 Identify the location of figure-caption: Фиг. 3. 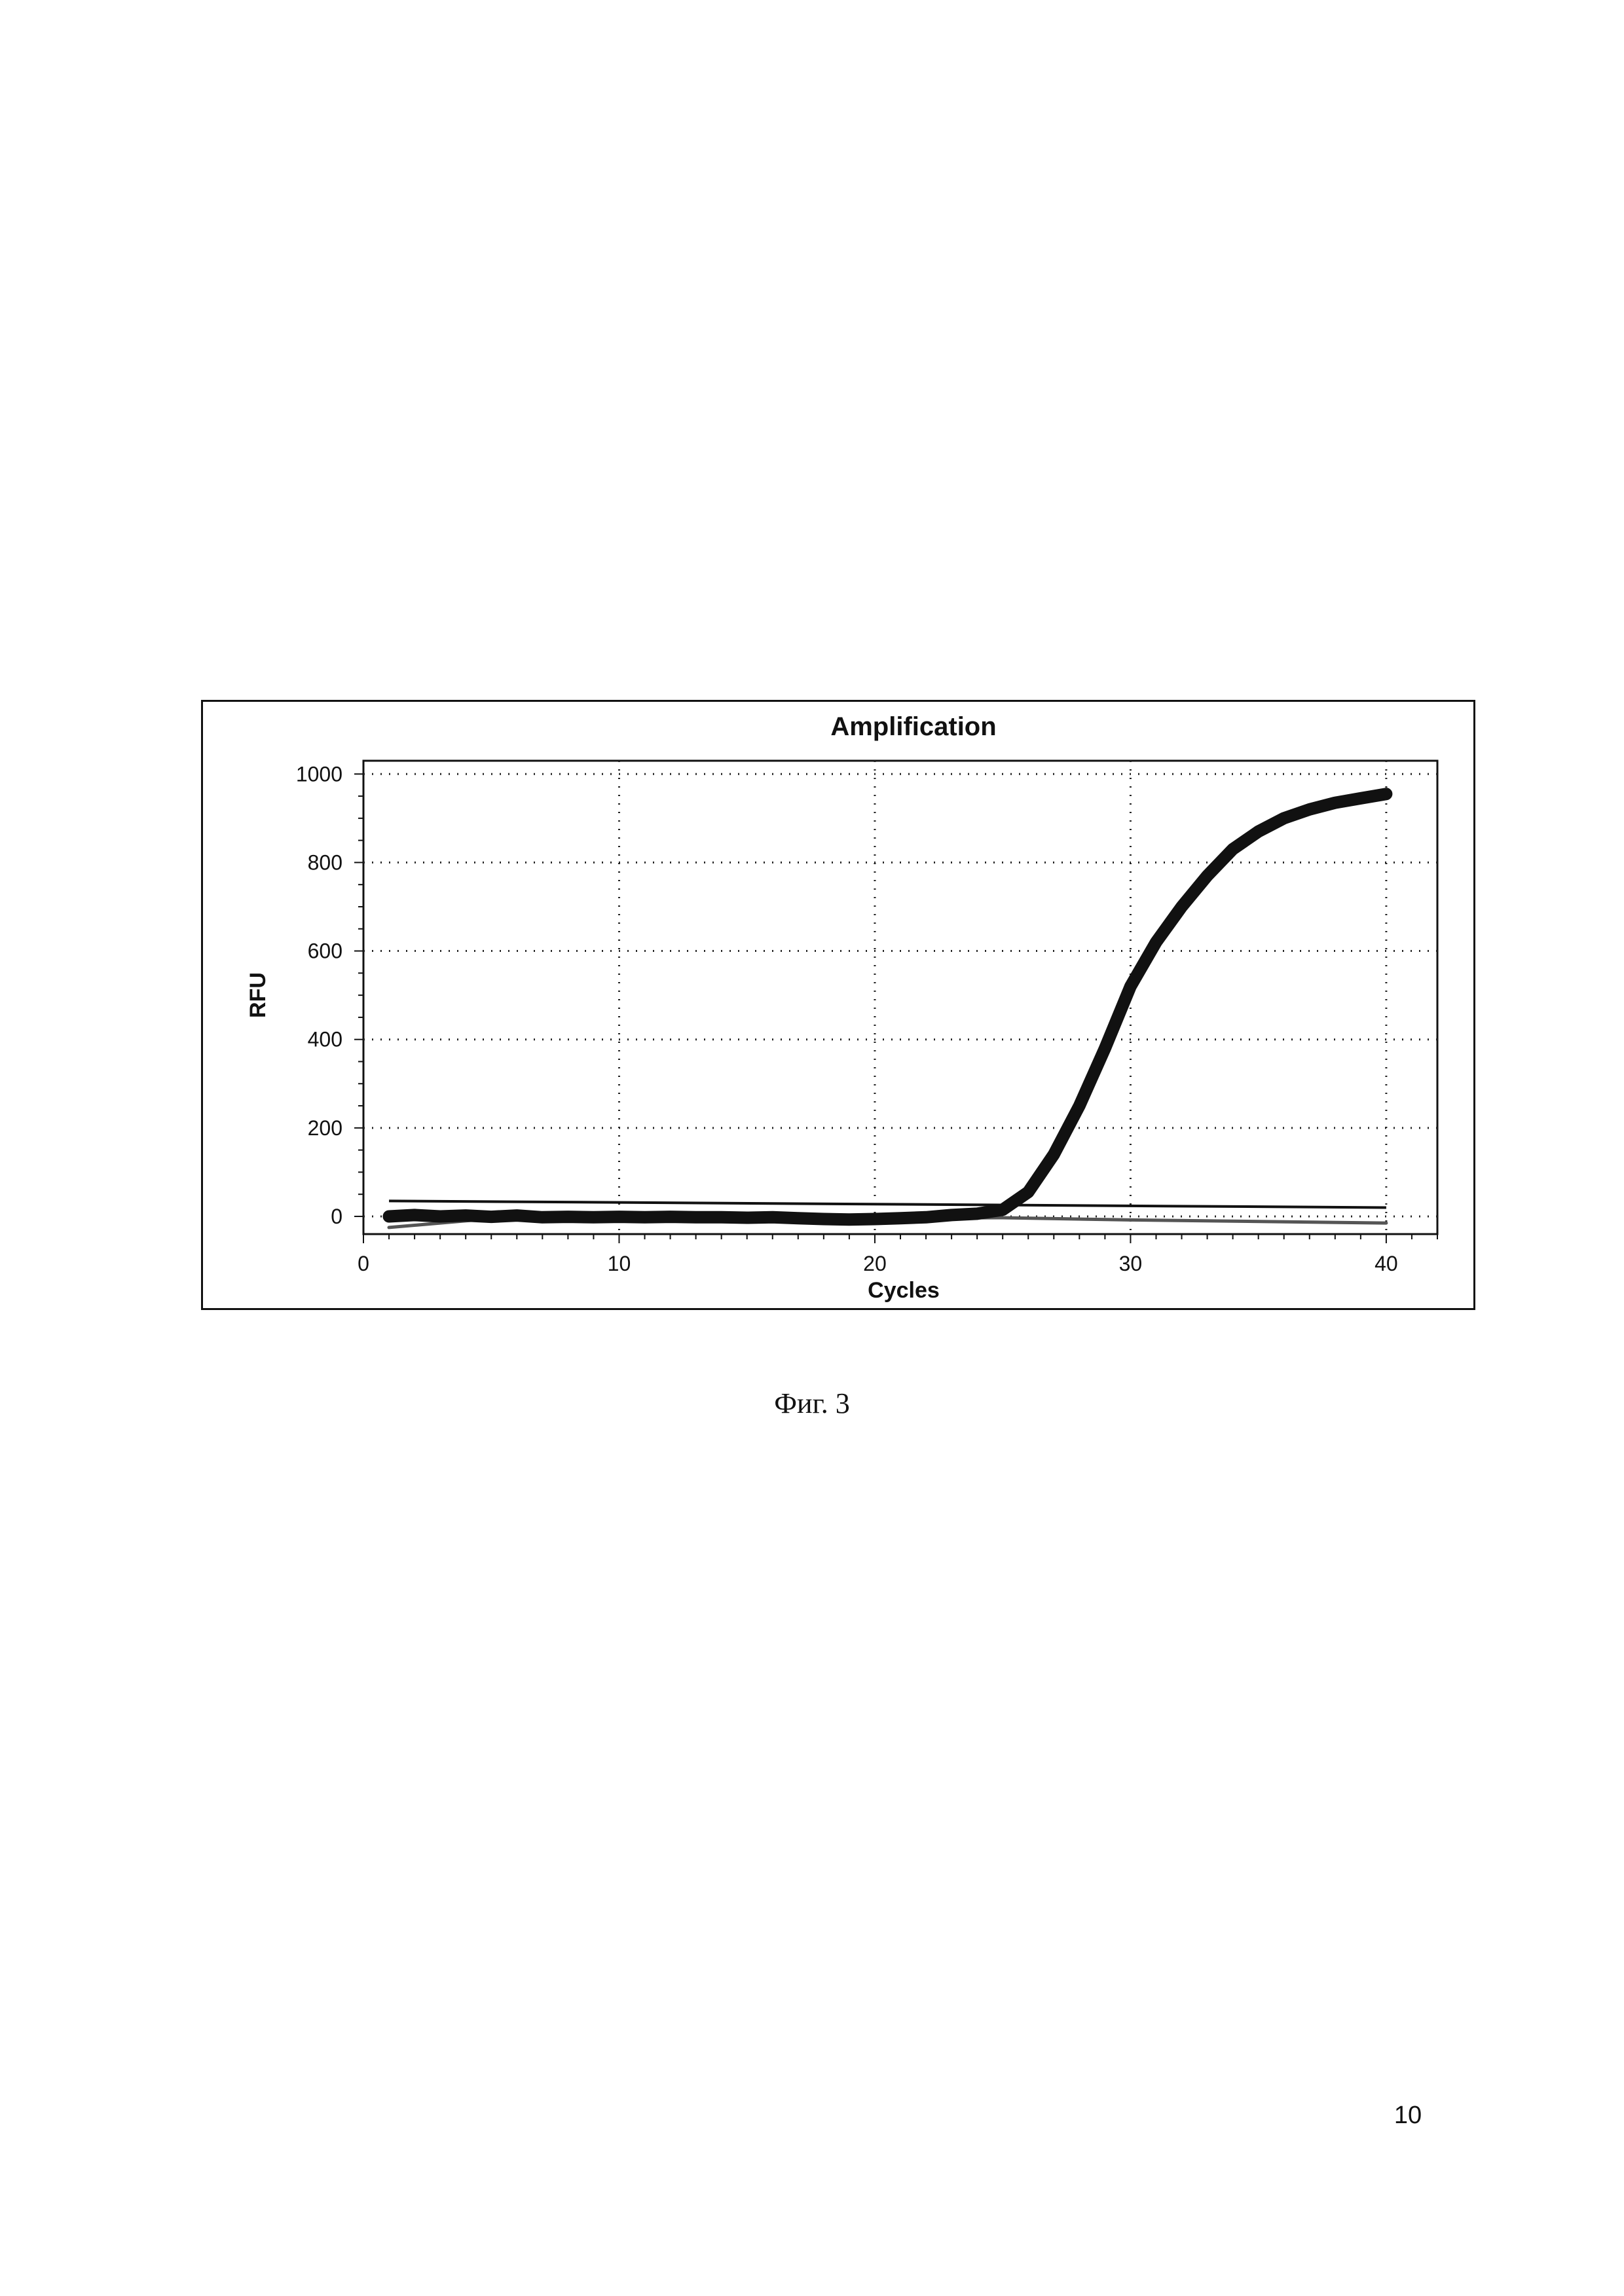
(812, 1403).